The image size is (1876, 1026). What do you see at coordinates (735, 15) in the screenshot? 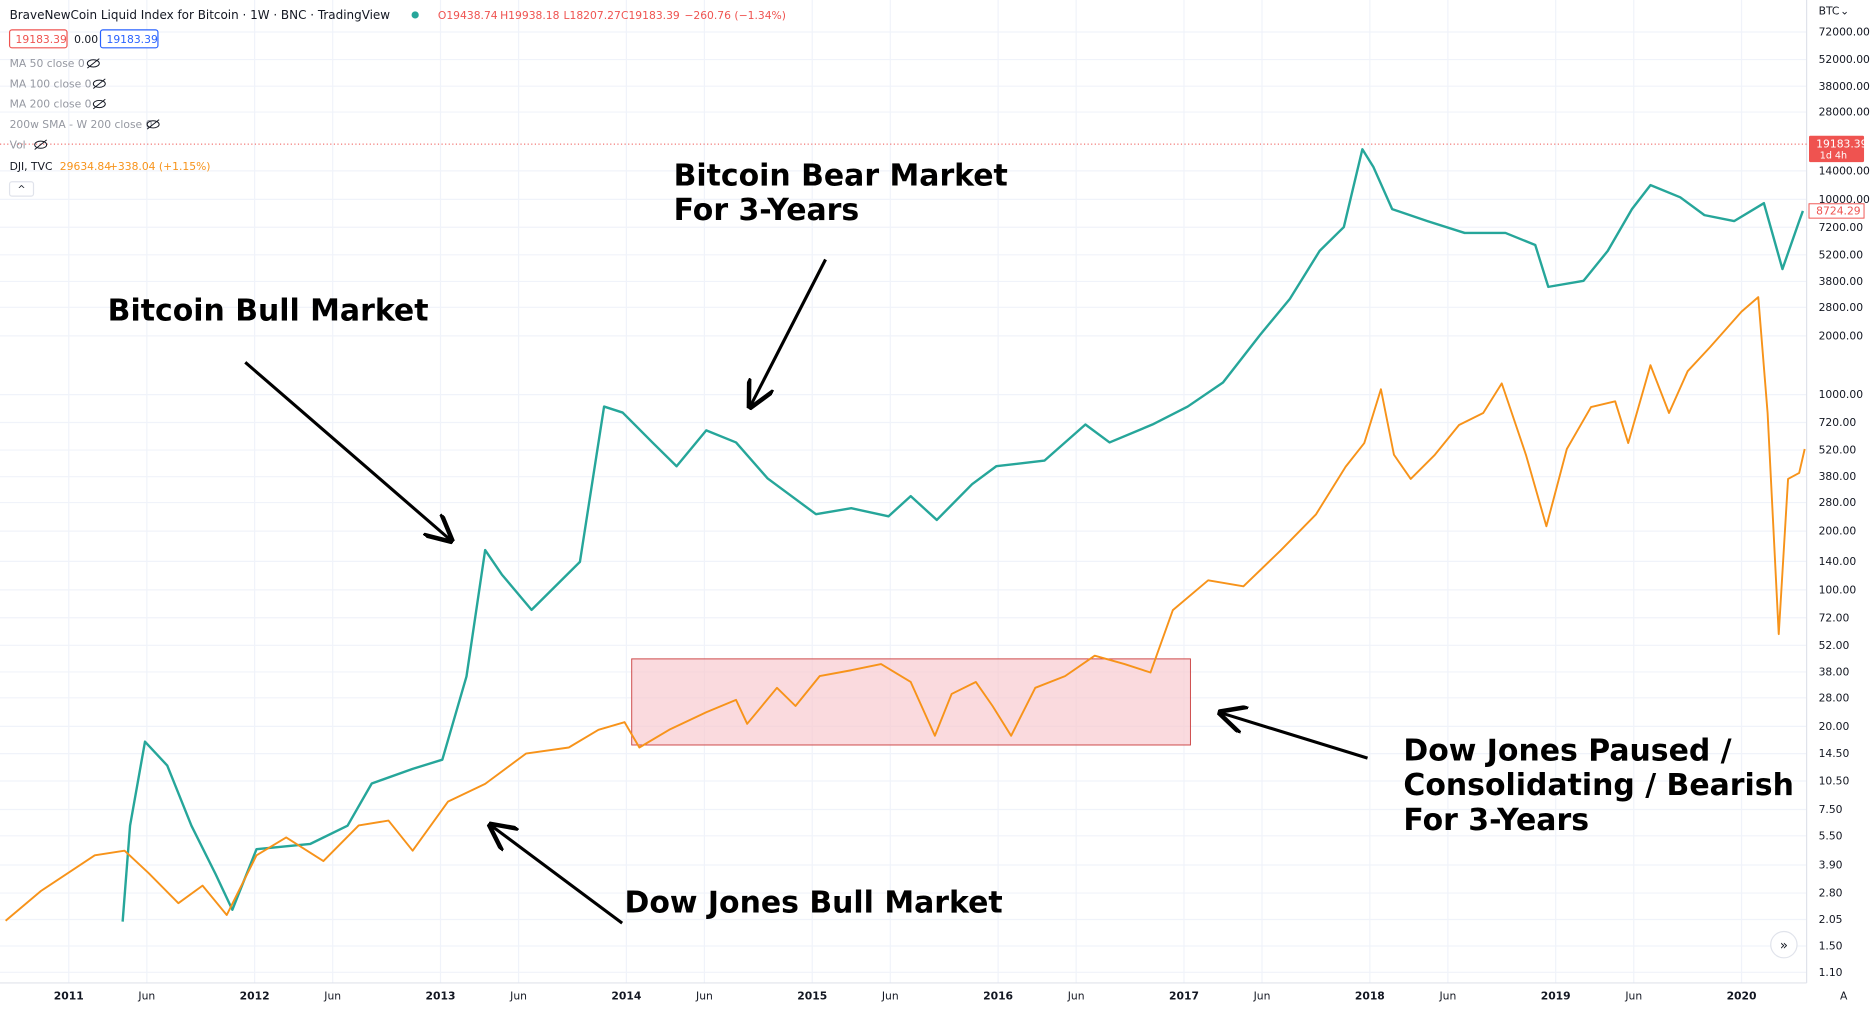
I see `ohlc-value: −260.76 (−1.34%)` at bounding box center [735, 15].